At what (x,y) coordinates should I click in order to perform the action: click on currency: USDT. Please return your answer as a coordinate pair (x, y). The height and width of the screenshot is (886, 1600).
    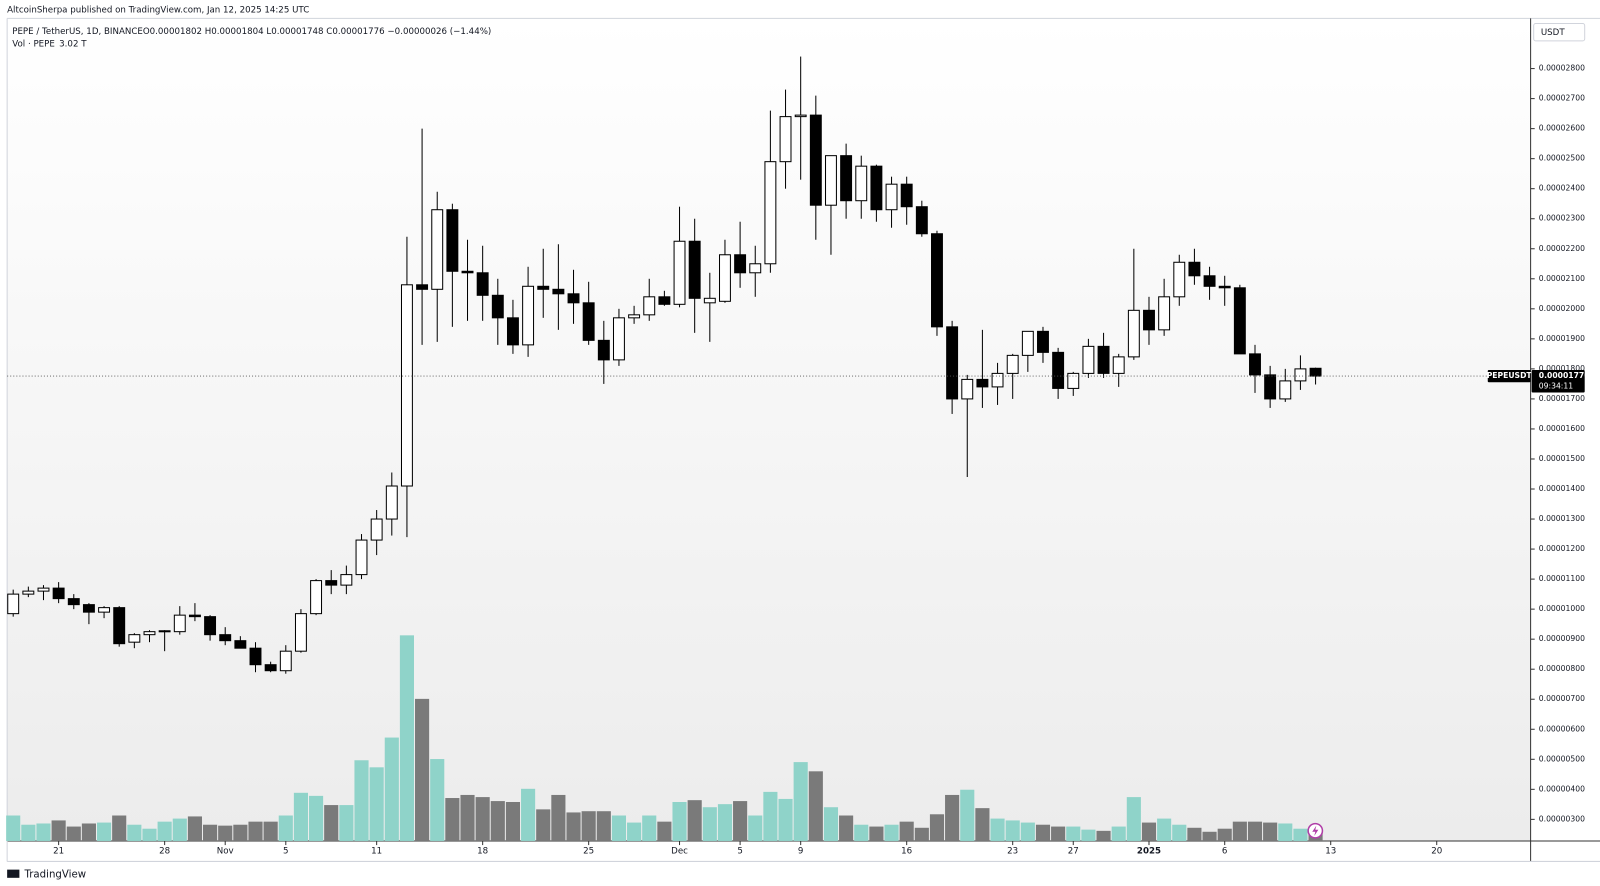
    Looking at the image, I should click on (1553, 33).